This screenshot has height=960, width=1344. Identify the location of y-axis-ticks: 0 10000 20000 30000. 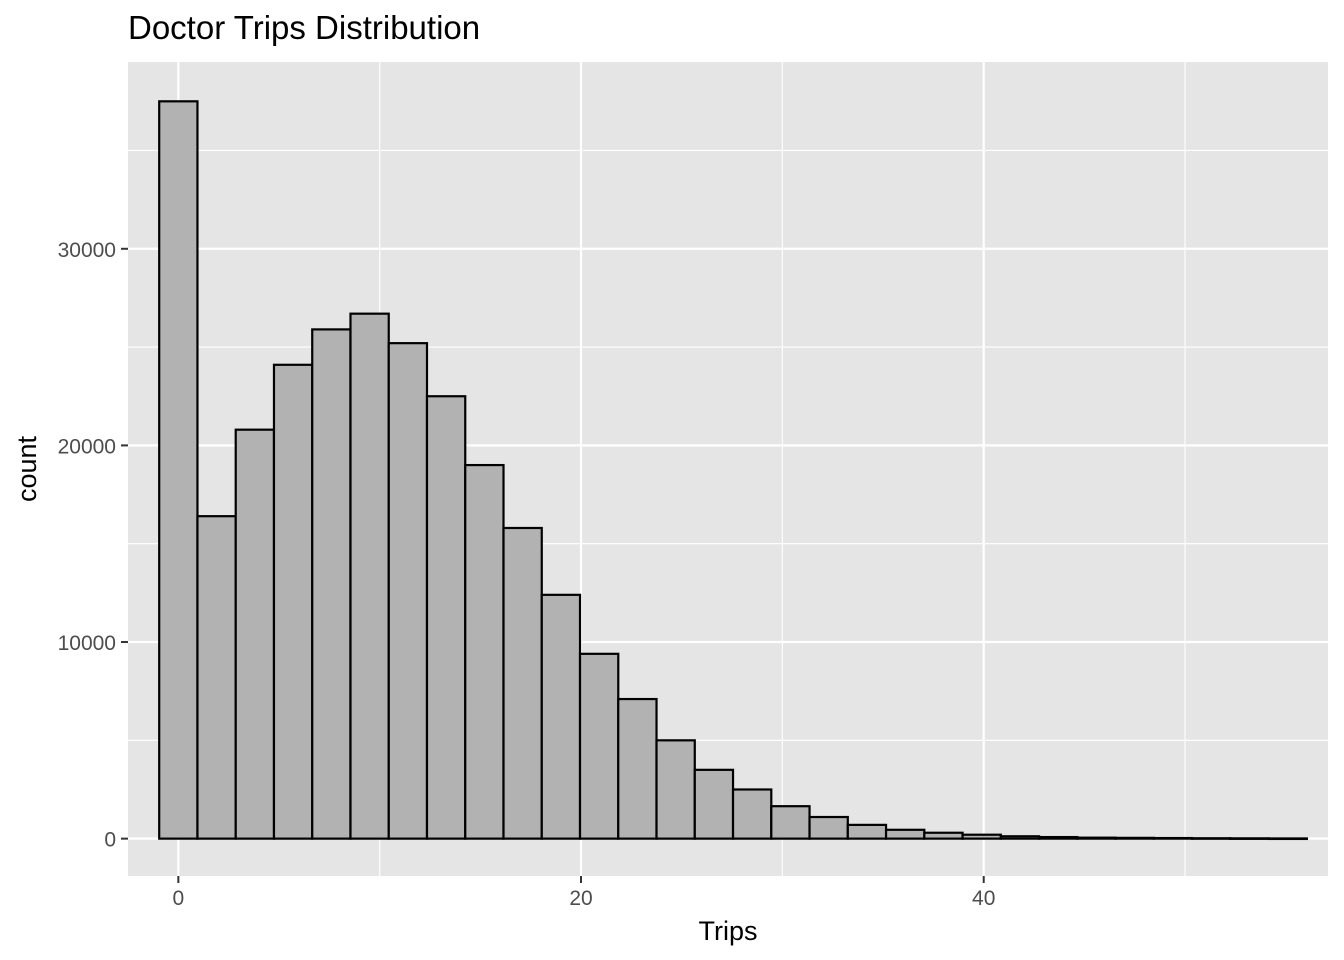
(93, 545).